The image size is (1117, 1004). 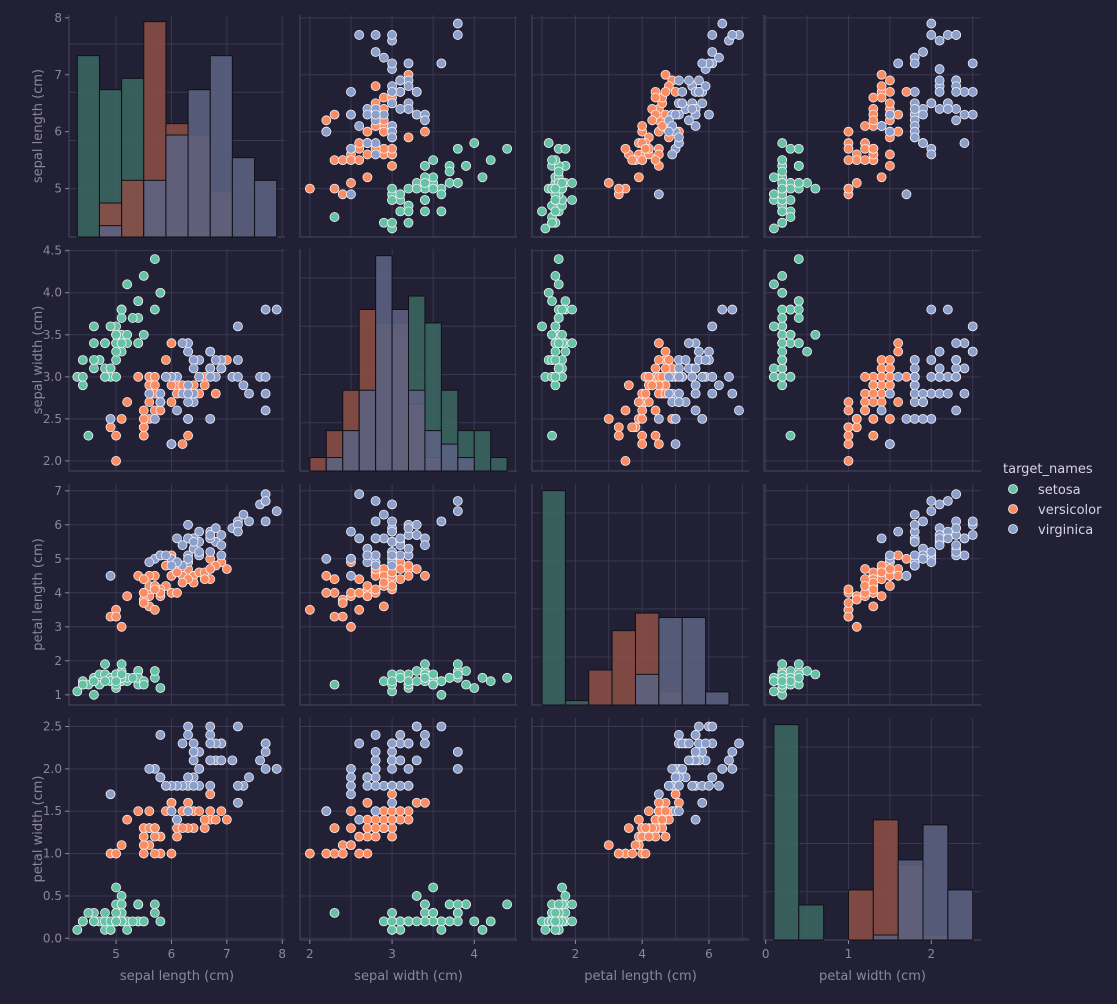 I want to click on y-tick-label: 2.0, so click(x=52, y=769).